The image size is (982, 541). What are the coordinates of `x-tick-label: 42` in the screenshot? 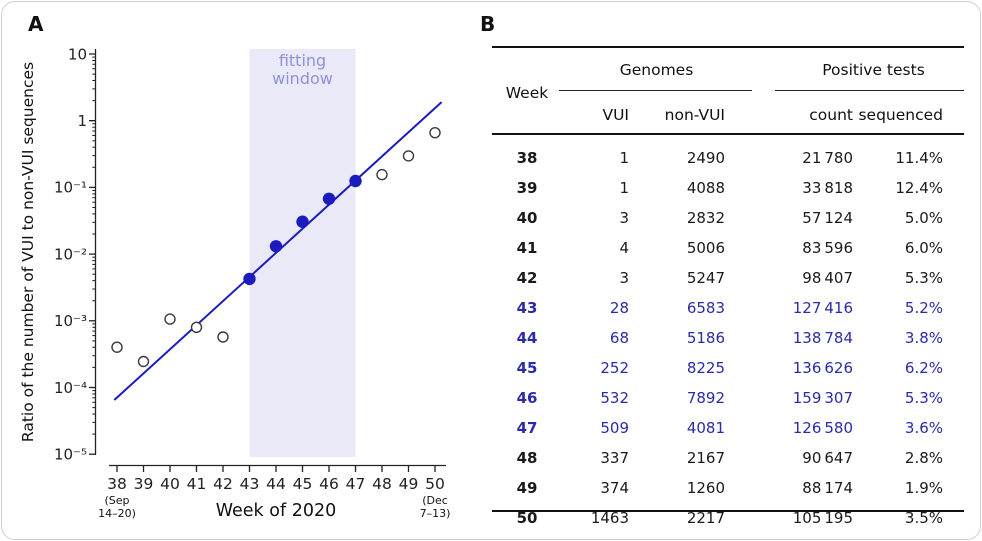 It's located at (223, 484).